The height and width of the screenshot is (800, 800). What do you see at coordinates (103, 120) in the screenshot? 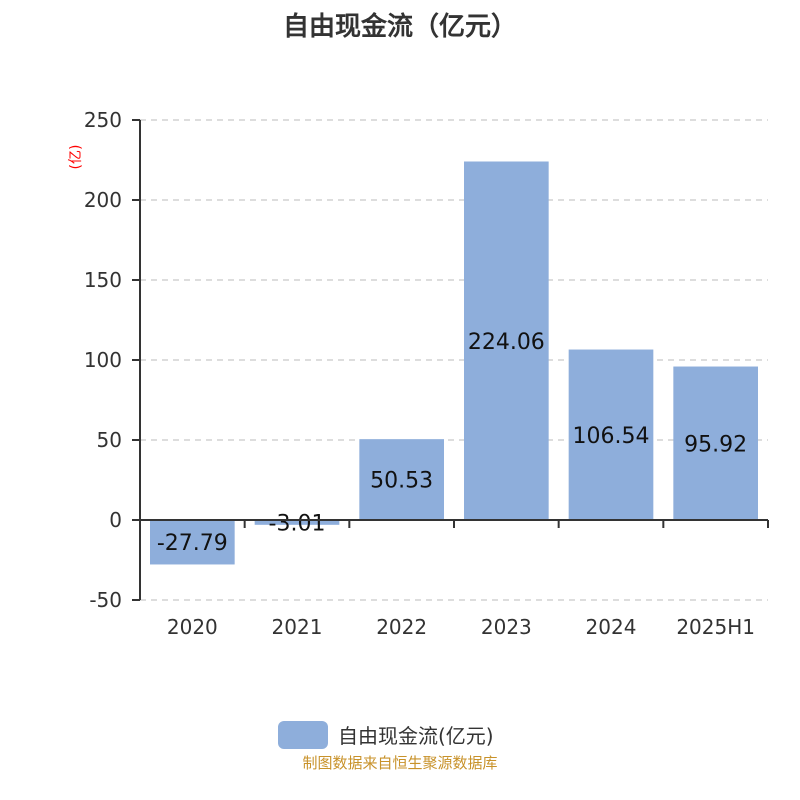
I see `y-tick-label: 250` at bounding box center [103, 120].